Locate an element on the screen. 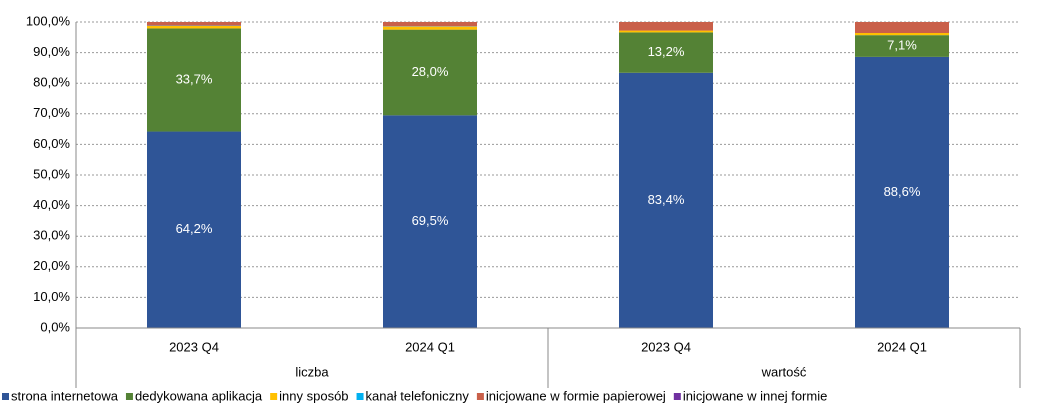 The height and width of the screenshot is (406, 1046). data-label: 33,7% is located at coordinates (194, 78).